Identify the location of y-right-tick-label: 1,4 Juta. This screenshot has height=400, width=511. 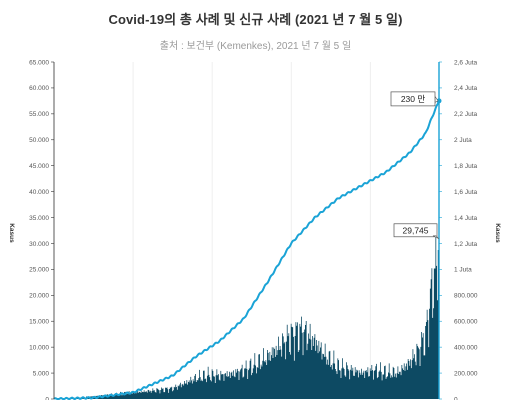
(466, 218).